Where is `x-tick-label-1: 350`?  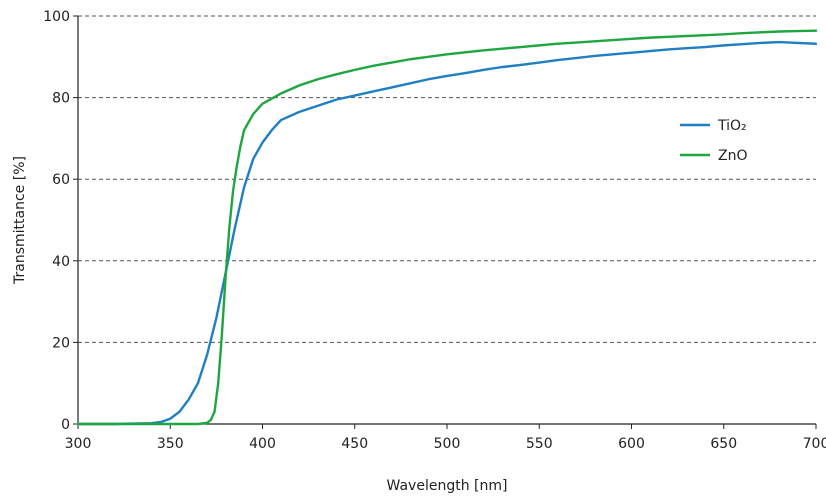 x-tick-label-1: 350 is located at coordinates (170, 444).